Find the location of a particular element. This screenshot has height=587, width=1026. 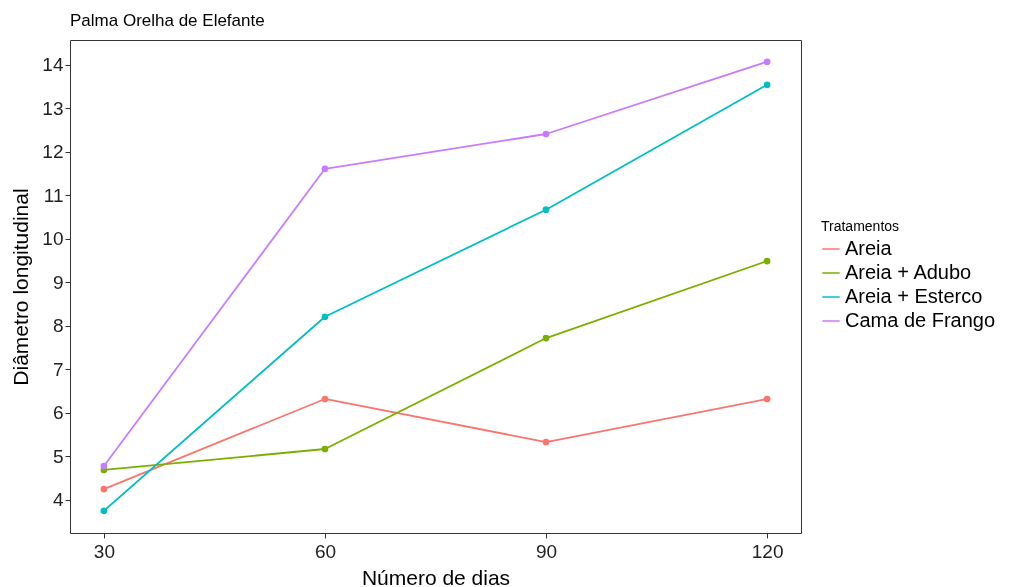

y-tick-label: 9 is located at coordinates (58, 282).